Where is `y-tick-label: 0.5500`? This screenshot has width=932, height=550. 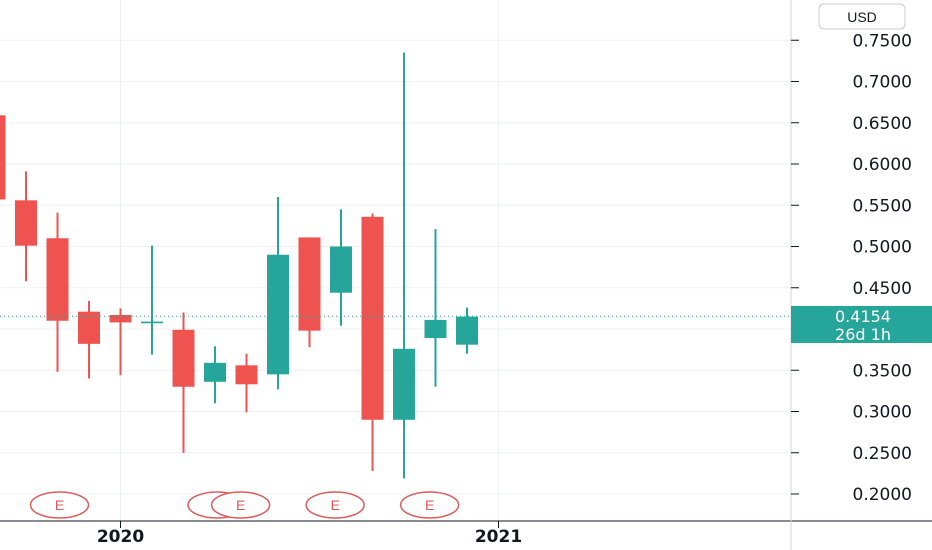 y-tick-label: 0.5500 is located at coordinates (882, 206).